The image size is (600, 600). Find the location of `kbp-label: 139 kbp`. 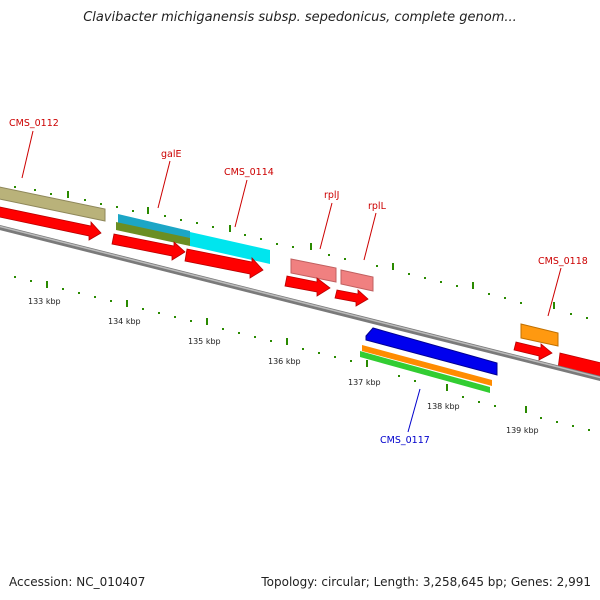

kbp-label: 139 kbp is located at coordinates (522, 430).